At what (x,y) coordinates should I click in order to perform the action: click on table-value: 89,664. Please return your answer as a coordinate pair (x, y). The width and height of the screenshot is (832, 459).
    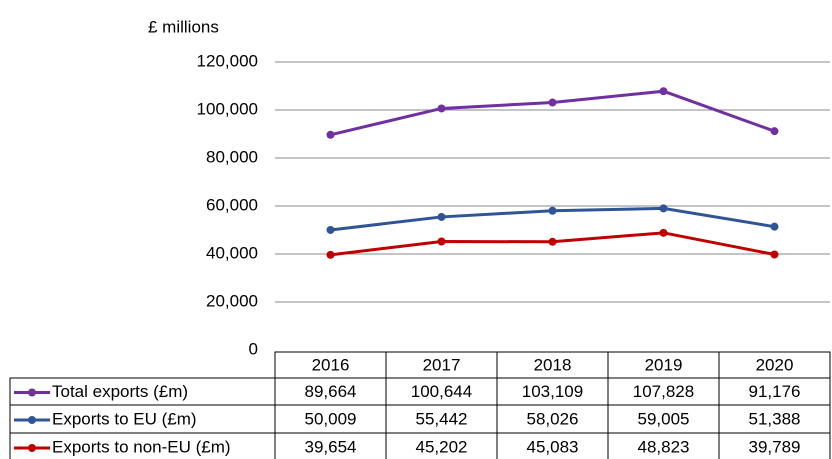
    Looking at the image, I should click on (331, 391).